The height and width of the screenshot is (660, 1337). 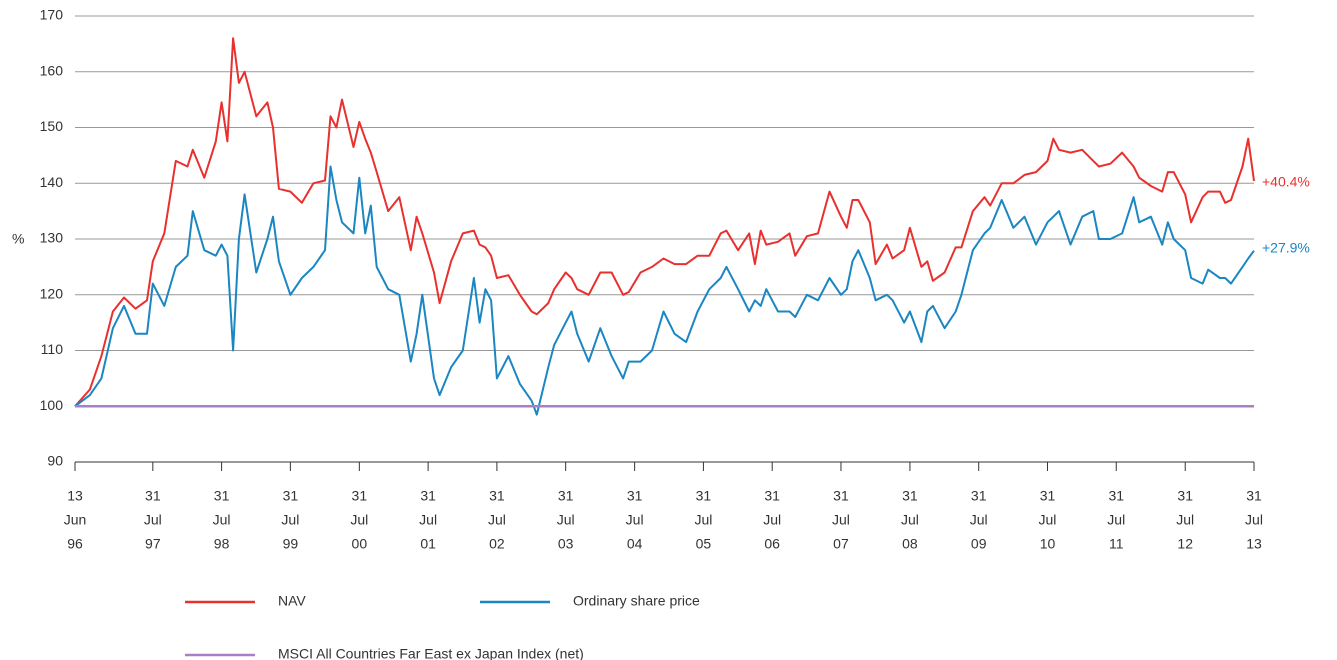 I want to click on x-tick-label: 09, so click(x=979, y=544).